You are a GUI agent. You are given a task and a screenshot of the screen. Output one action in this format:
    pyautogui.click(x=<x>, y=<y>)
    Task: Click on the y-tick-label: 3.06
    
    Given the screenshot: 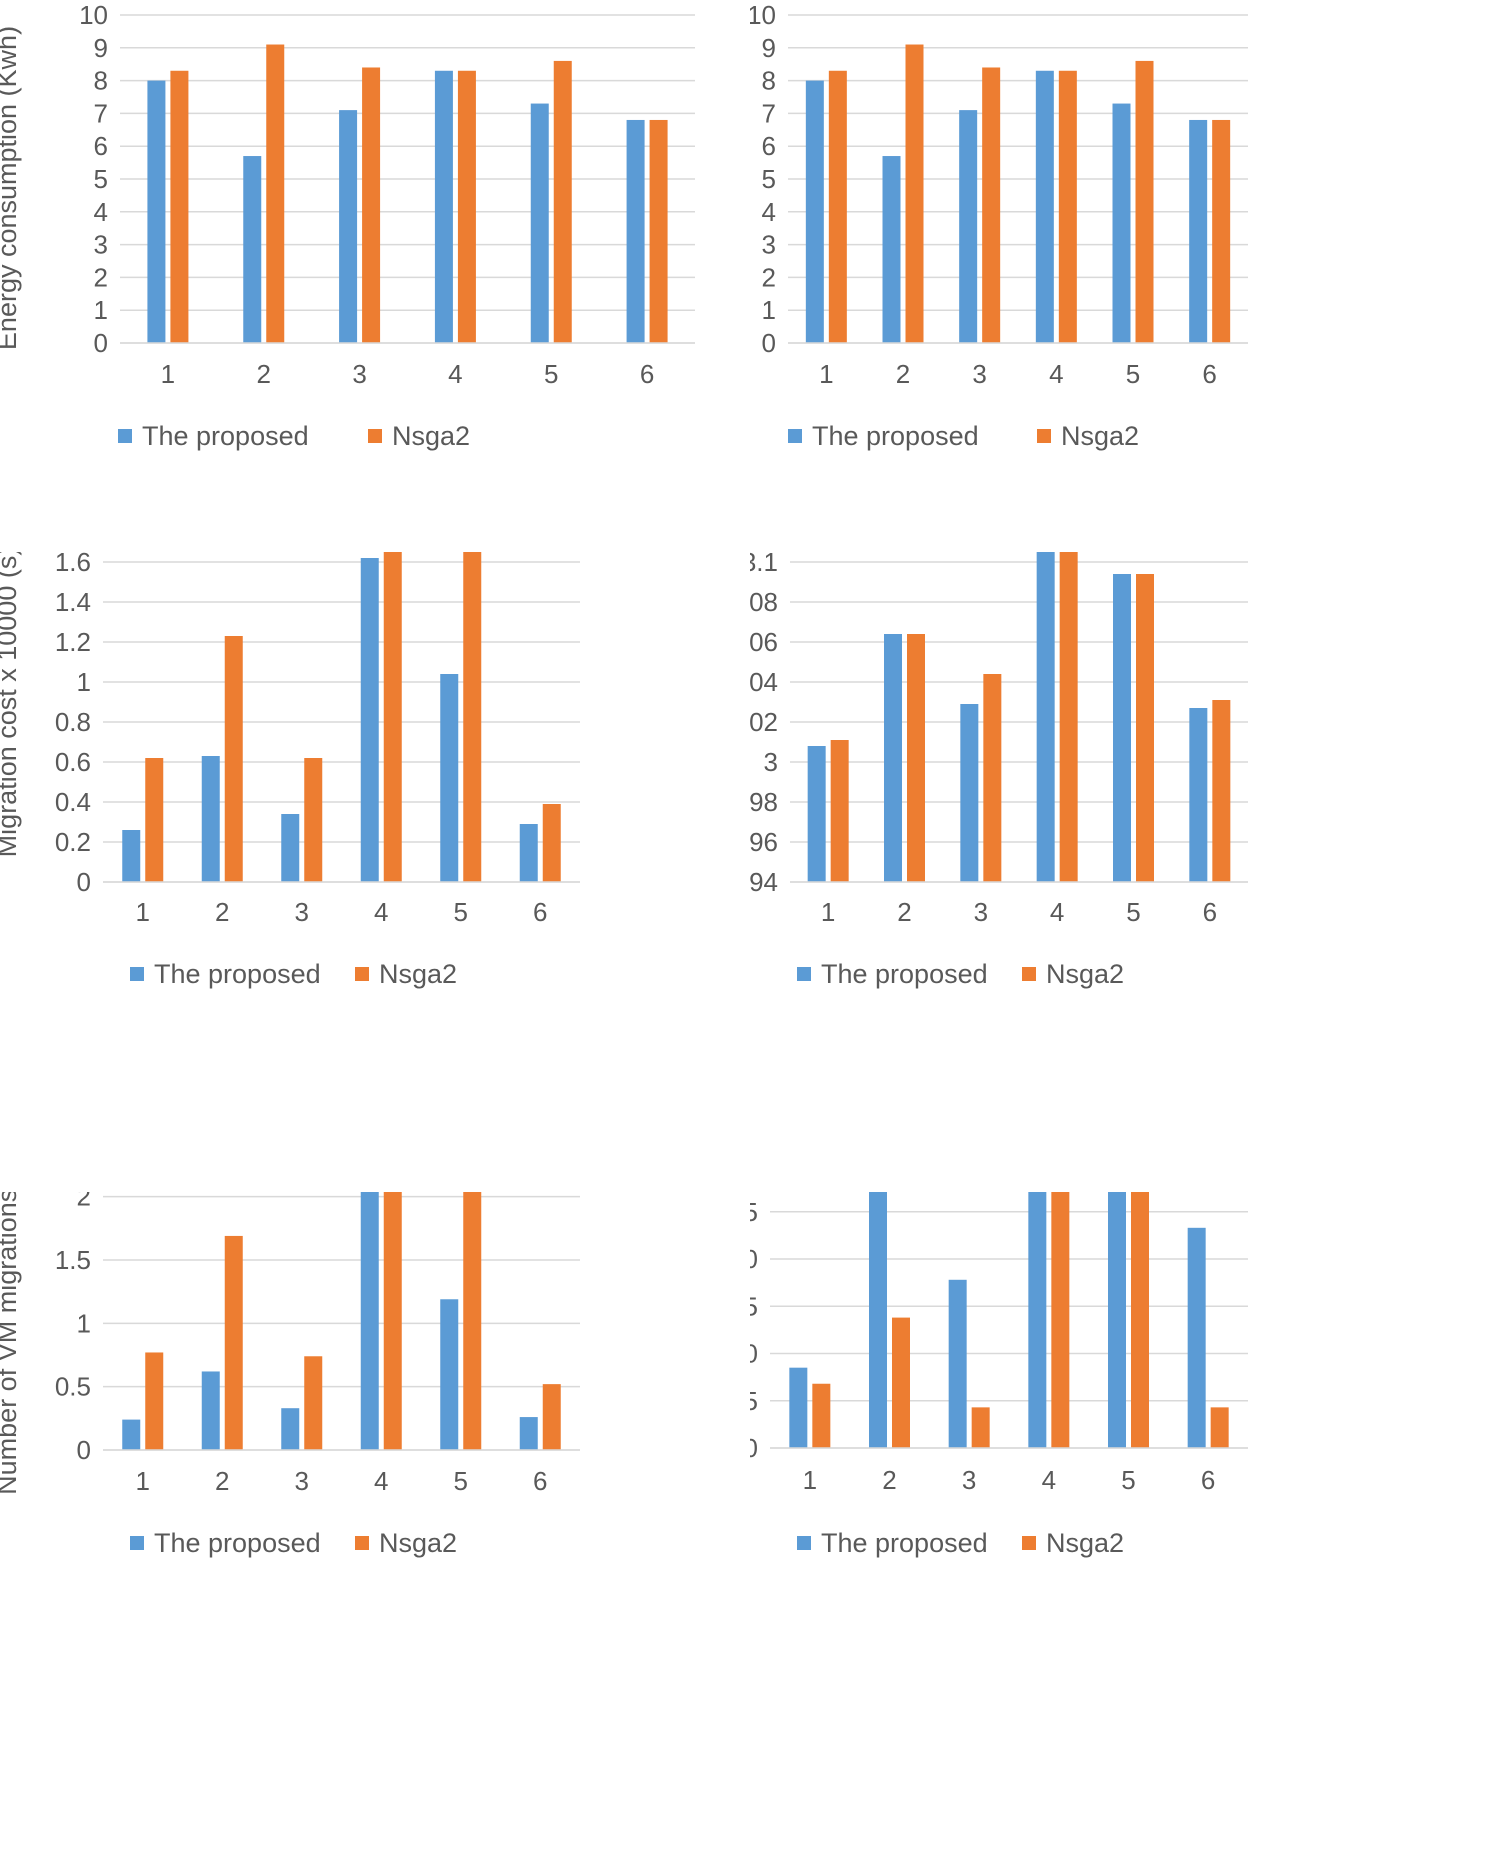 What is the action you would take?
    pyautogui.click(x=764, y=642)
    